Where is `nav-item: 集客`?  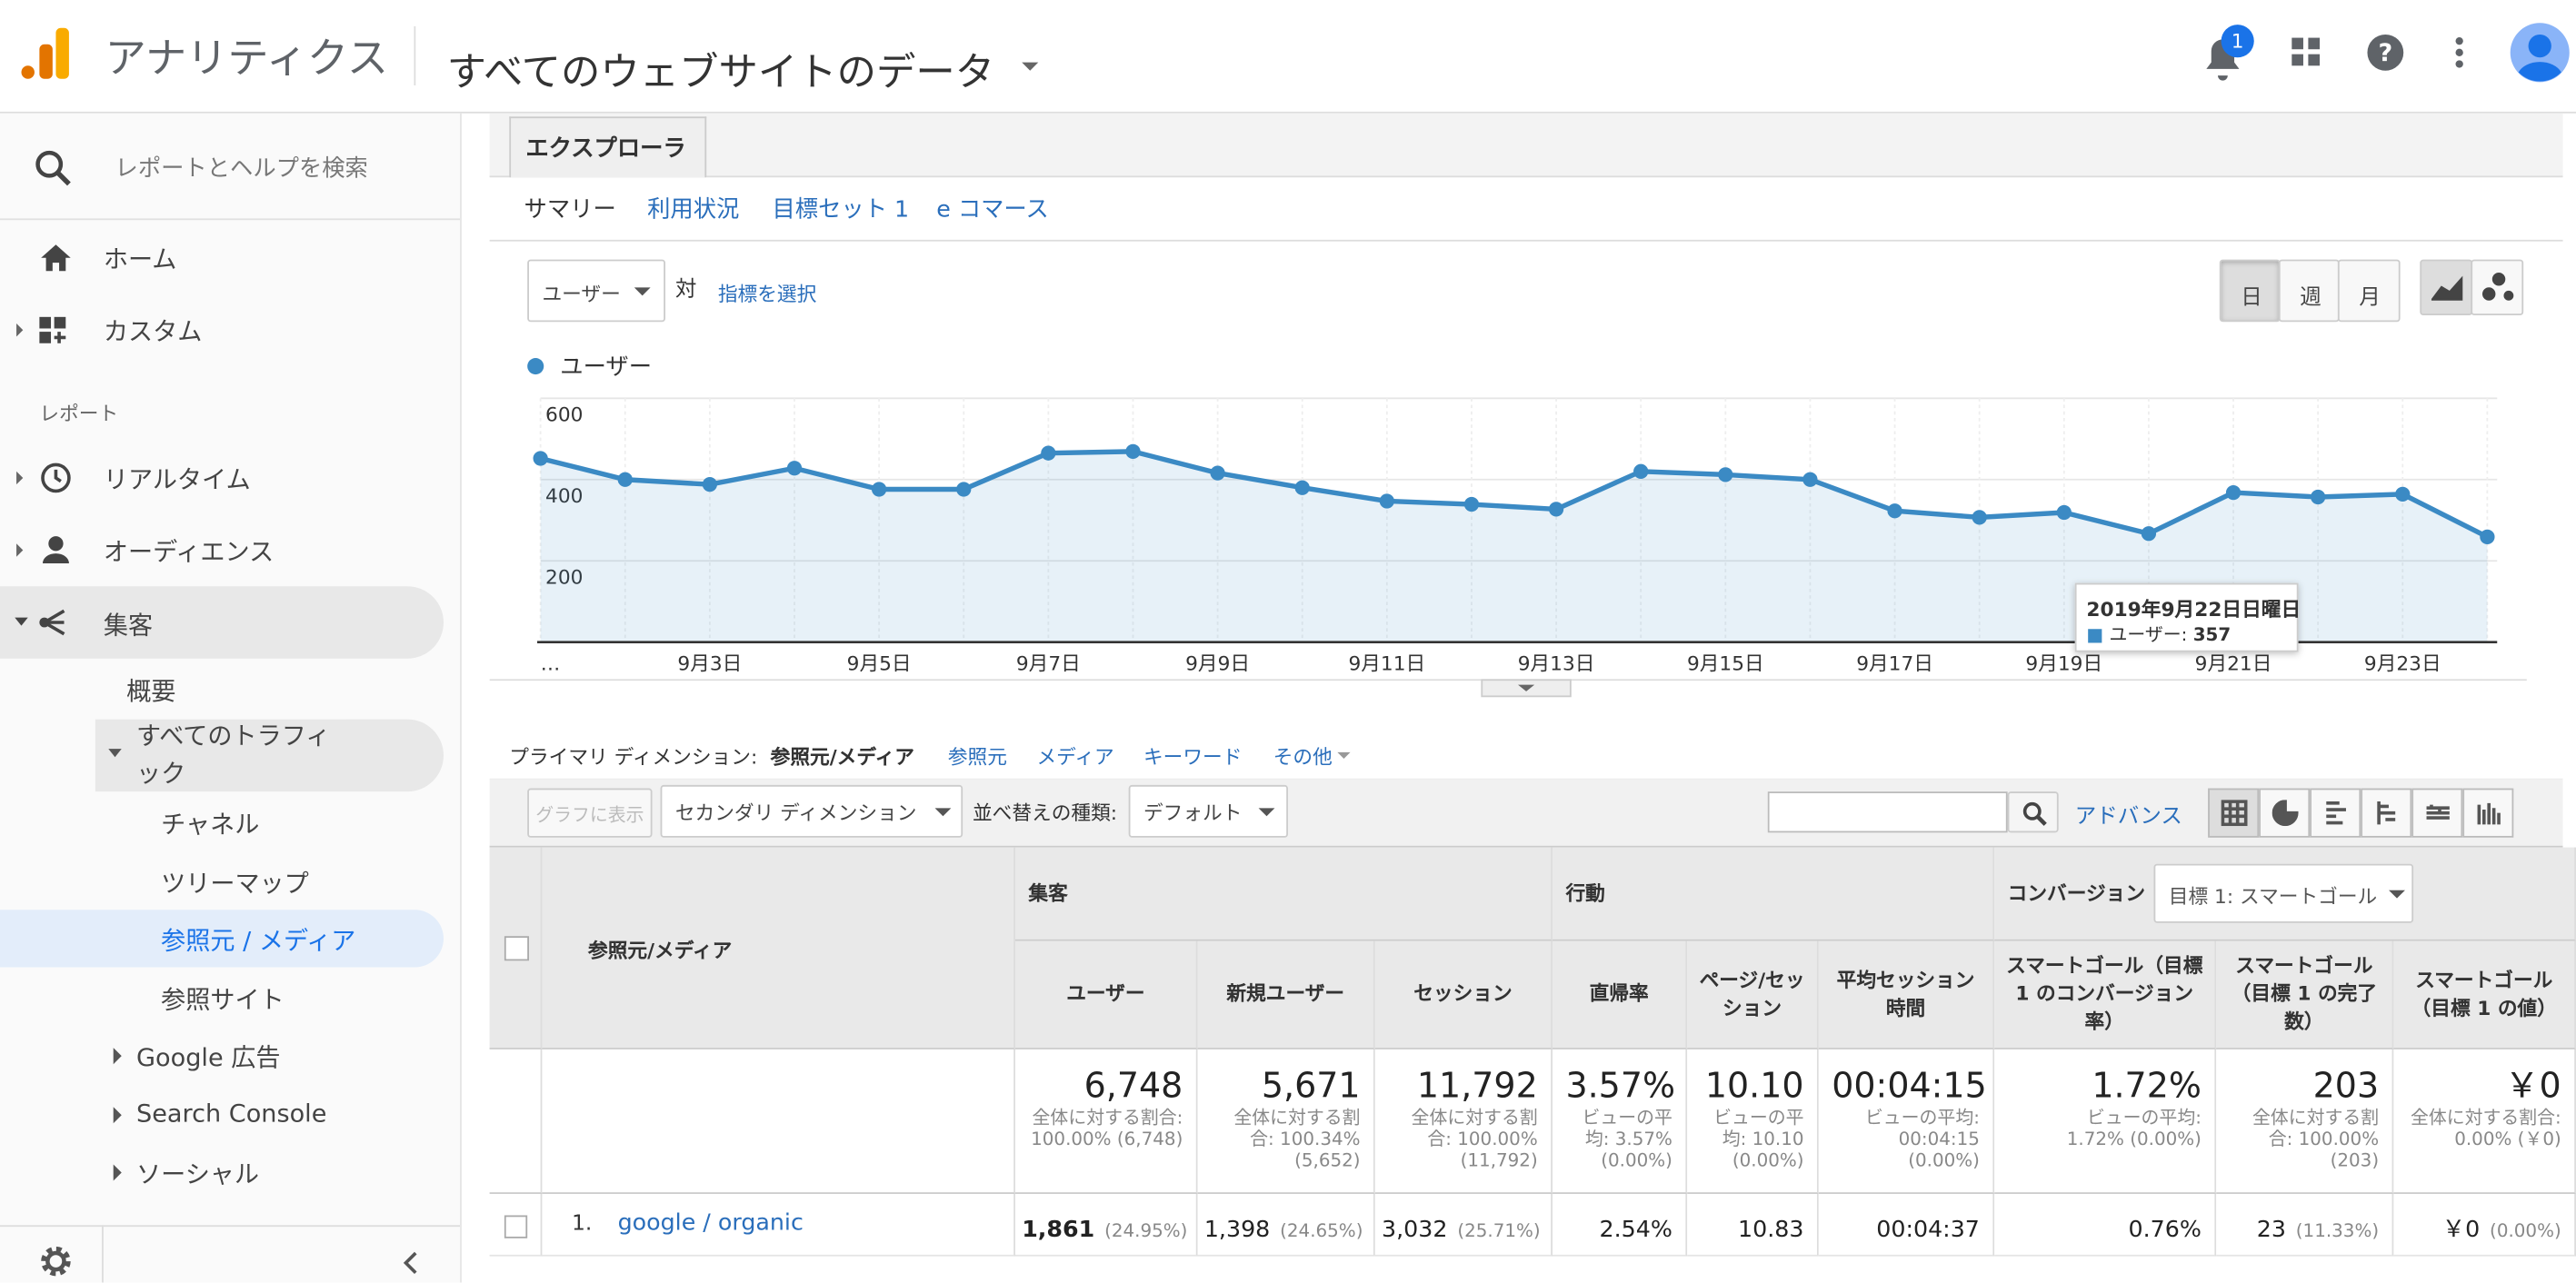
nav-item: 集客 is located at coordinates (128, 626).